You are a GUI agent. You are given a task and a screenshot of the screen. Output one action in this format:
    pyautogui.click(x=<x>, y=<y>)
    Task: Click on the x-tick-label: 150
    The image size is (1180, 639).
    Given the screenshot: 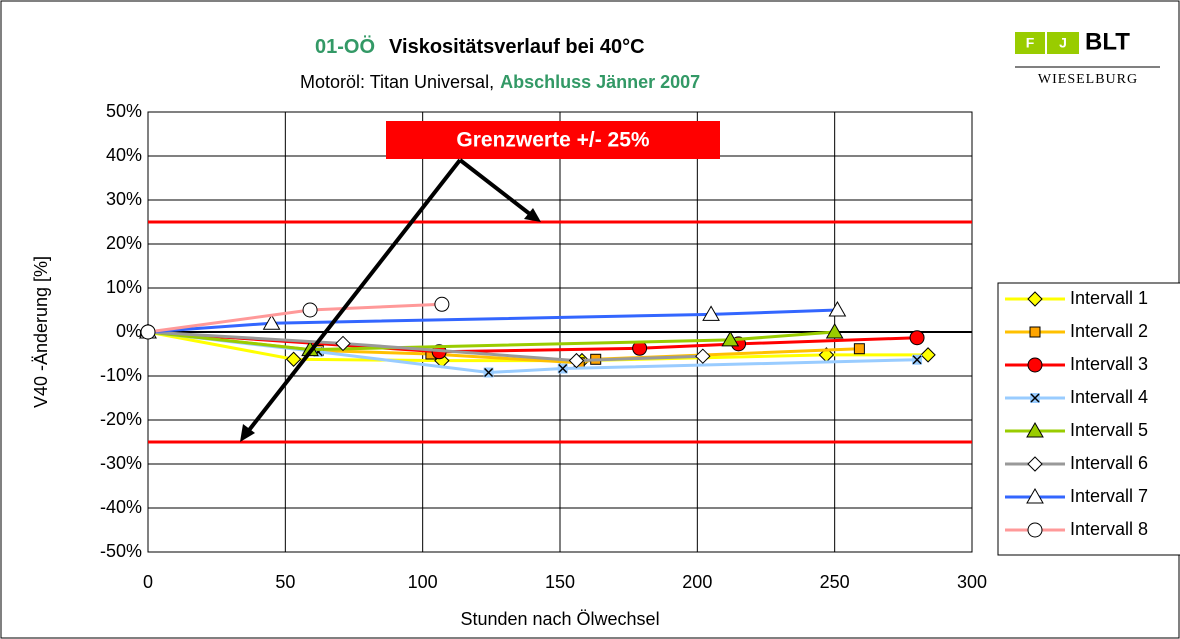 What is the action you would take?
    pyautogui.click(x=560, y=582)
    